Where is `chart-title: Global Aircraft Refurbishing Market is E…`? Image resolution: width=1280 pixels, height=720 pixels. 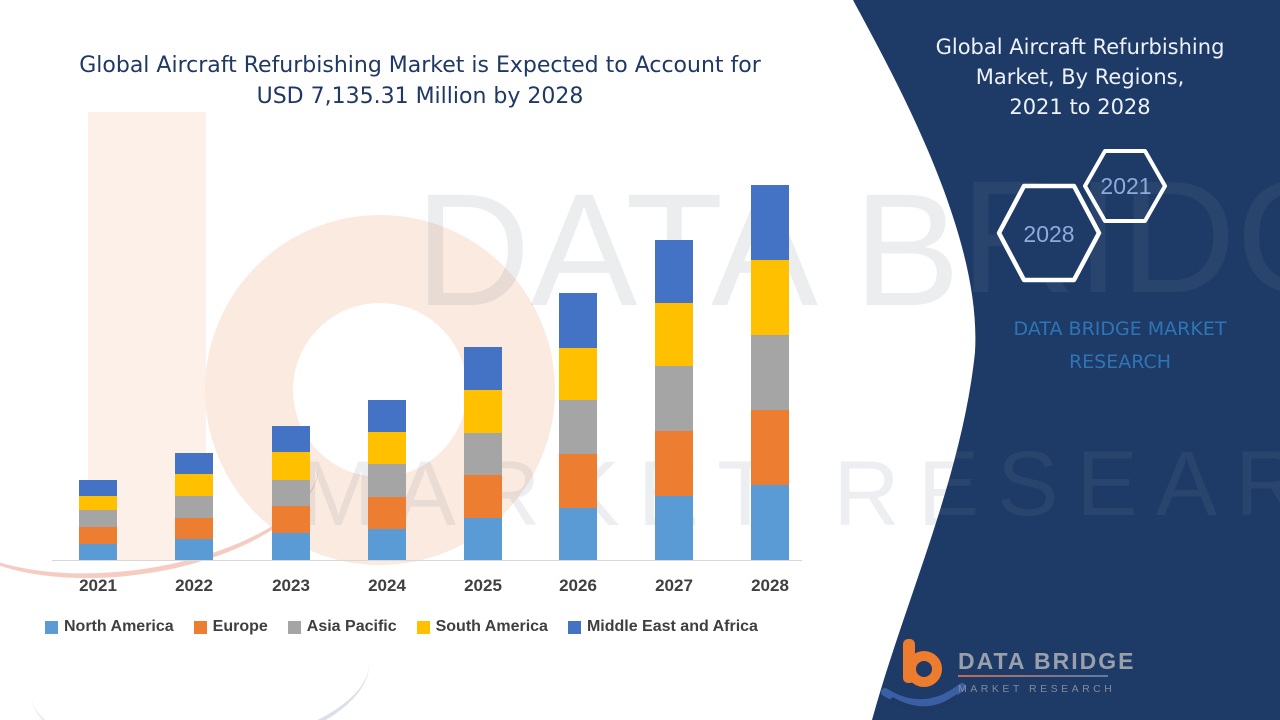 chart-title: Global Aircraft Refurbishing Market is E… is located at coordinates (420, 81).